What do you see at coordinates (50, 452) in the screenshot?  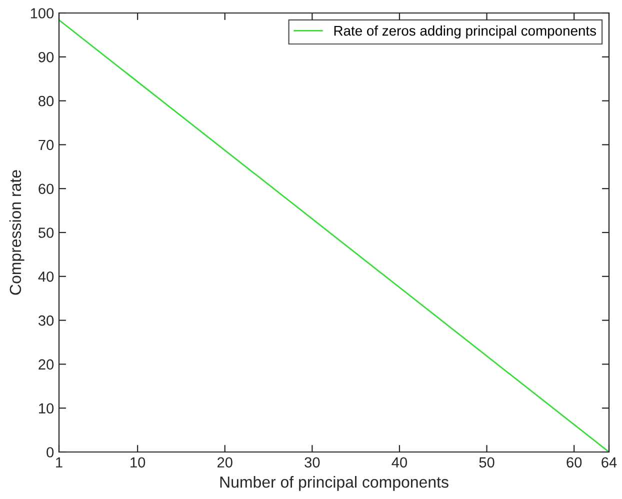 I see `y-tick-label: 0` at bounding box center [50, 452].